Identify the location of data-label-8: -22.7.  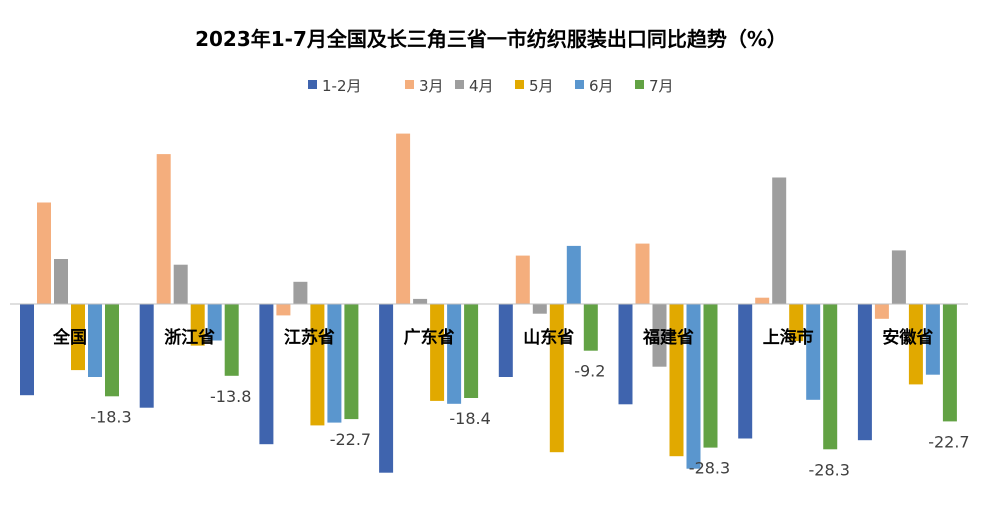
(948, 441).